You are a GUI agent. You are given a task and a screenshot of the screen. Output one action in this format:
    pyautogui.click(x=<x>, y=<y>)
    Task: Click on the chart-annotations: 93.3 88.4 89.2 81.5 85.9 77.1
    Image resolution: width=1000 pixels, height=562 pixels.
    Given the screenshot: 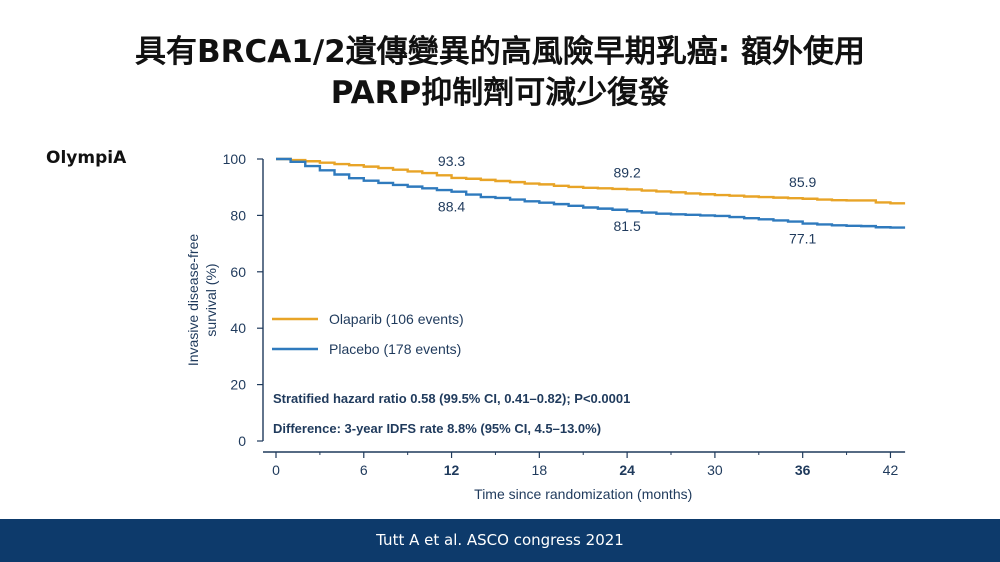 What is the action you would take?
    pyautogui.click(x=627, y=200)
    